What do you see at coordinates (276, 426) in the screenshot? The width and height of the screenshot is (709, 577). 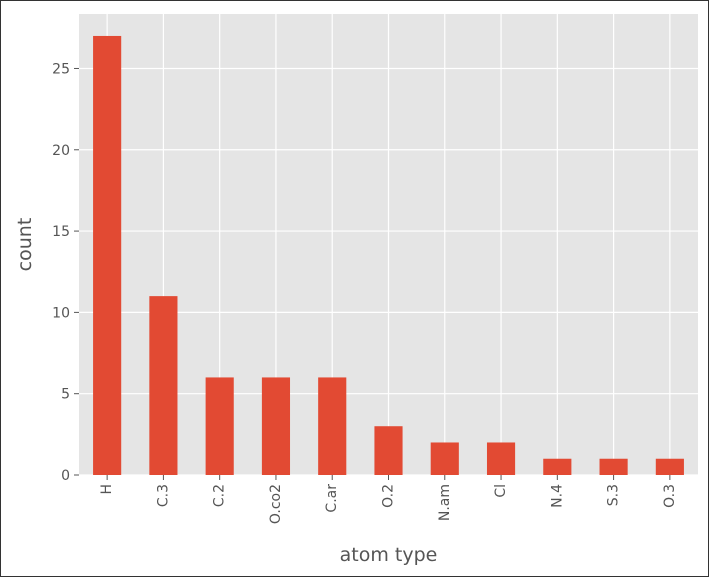 I see `bar-o-co2` at bounding box center [276, 426].